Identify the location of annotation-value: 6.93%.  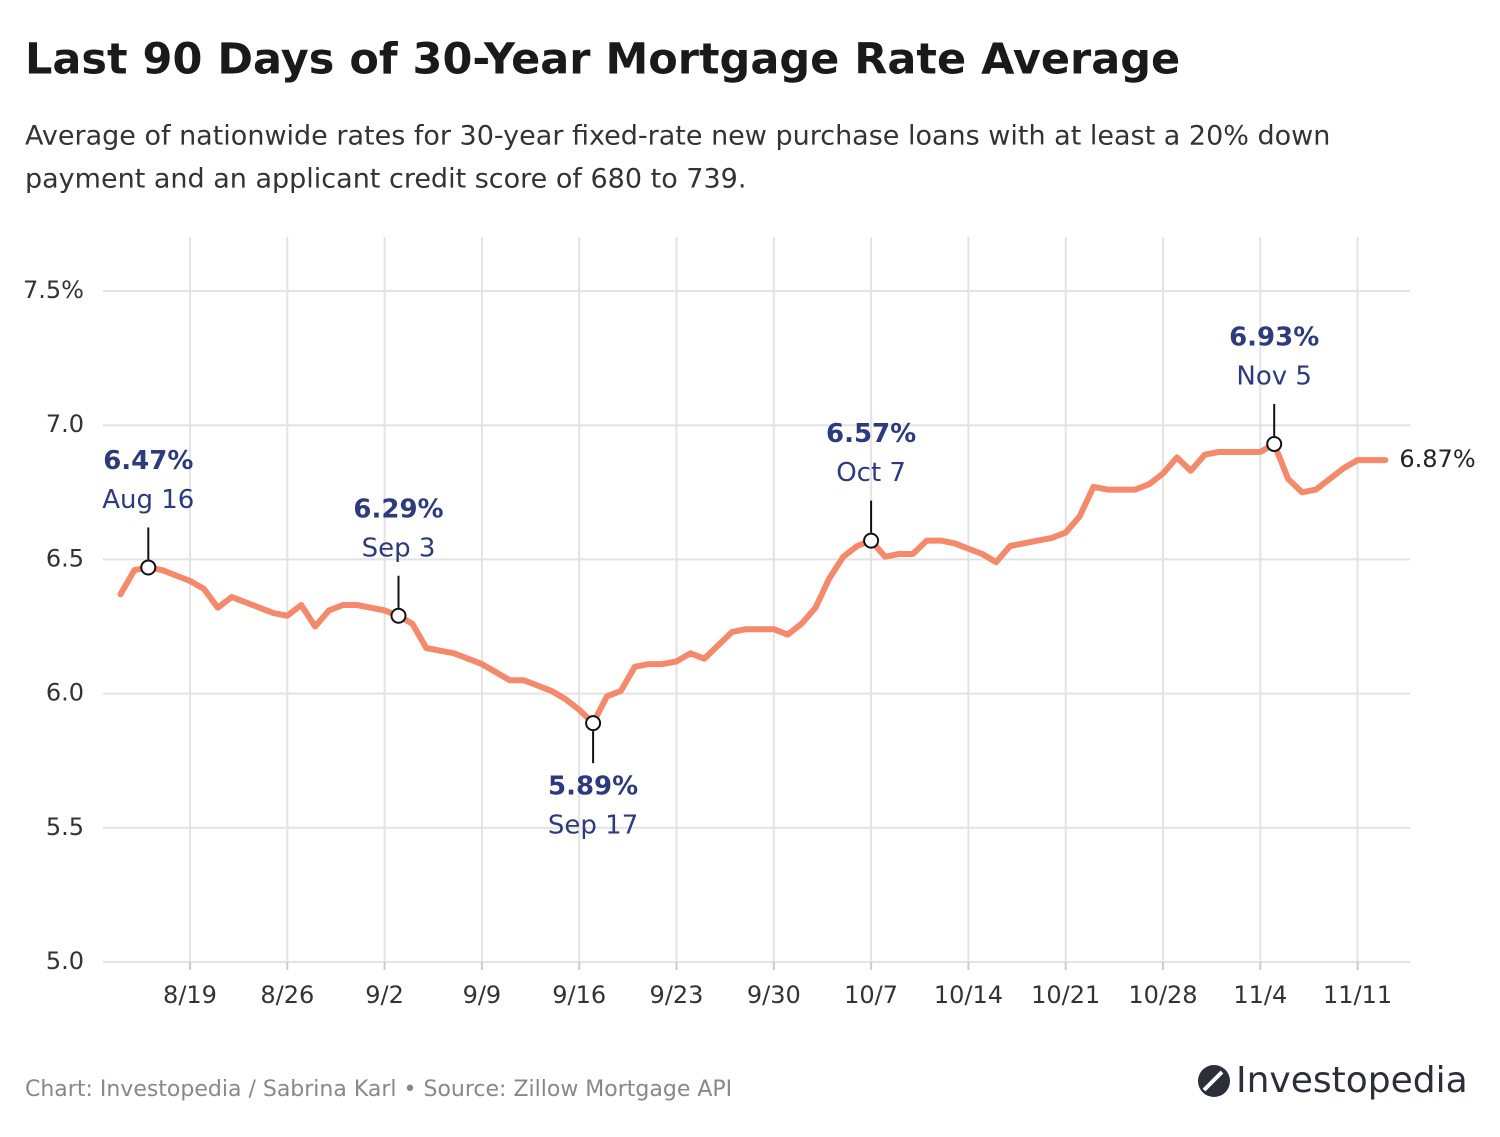
(1274, 337).